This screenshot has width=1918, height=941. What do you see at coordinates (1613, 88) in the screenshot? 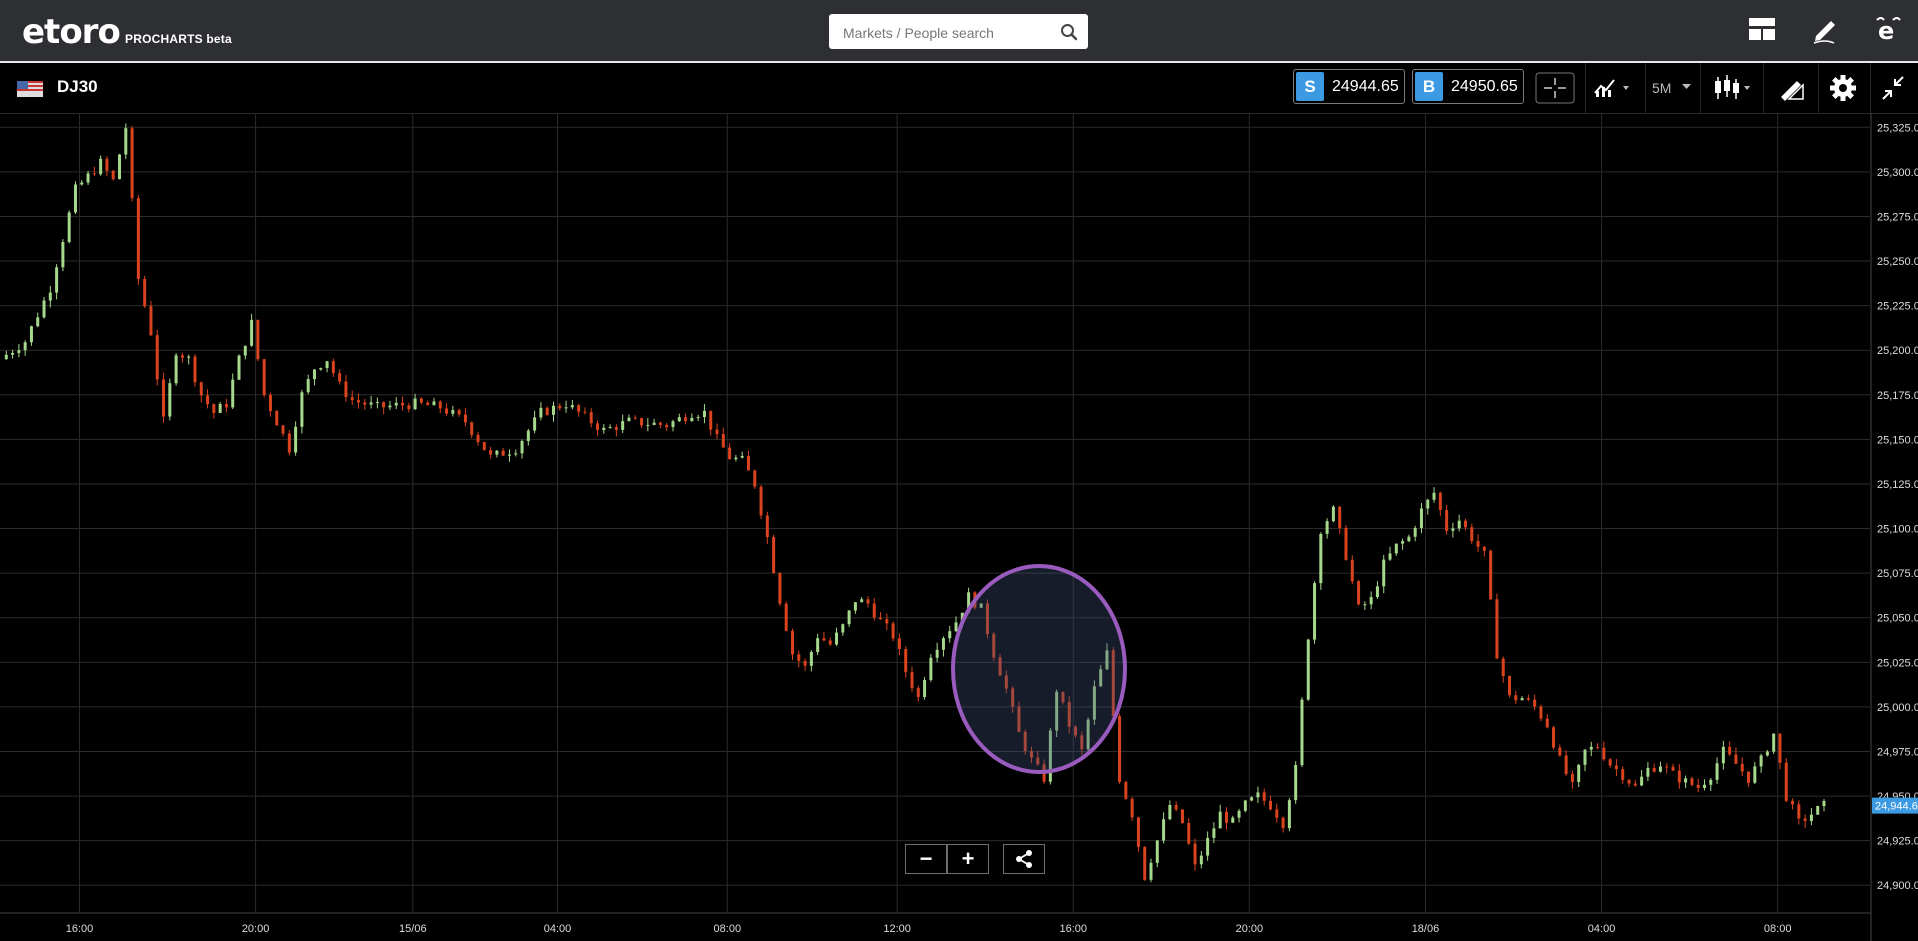
I see `indicators-icon` at bounding box center [1613, 88].